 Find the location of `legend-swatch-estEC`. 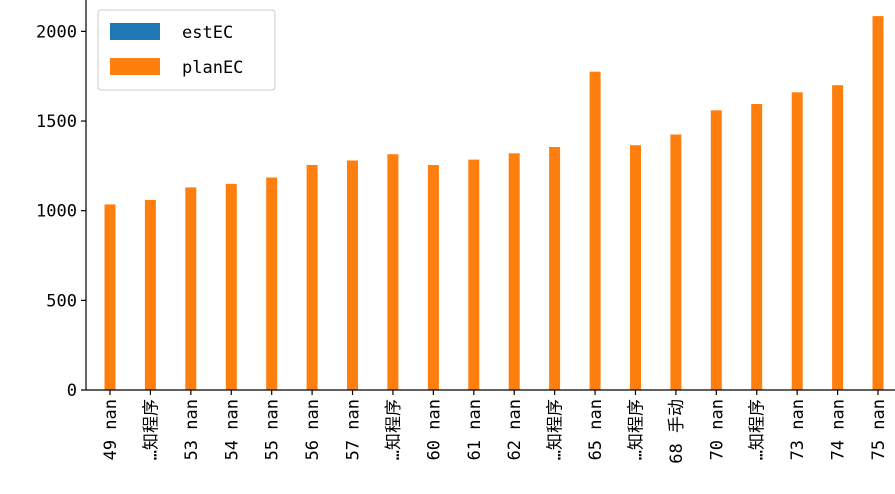

legend-swatch-estEC is located at coordinates (135, 31).